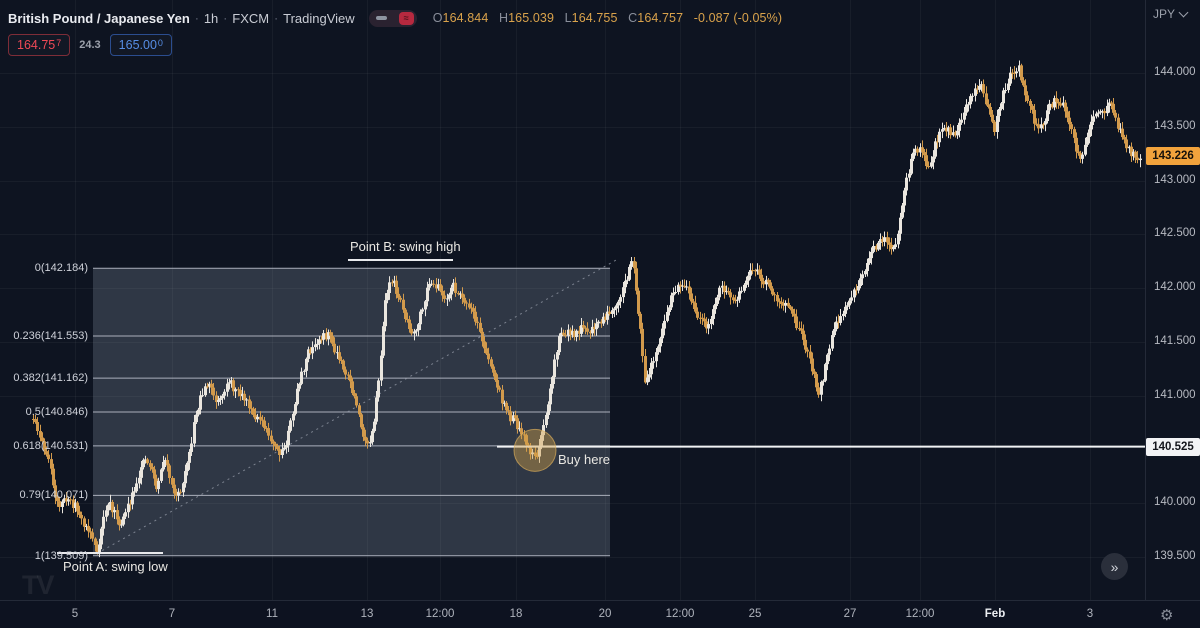 The height and width of the screenshot is (628, 1200). Describe the element at coordinates (1164, 14) in the screenshot. I see `currency-label: JPY` at that location.